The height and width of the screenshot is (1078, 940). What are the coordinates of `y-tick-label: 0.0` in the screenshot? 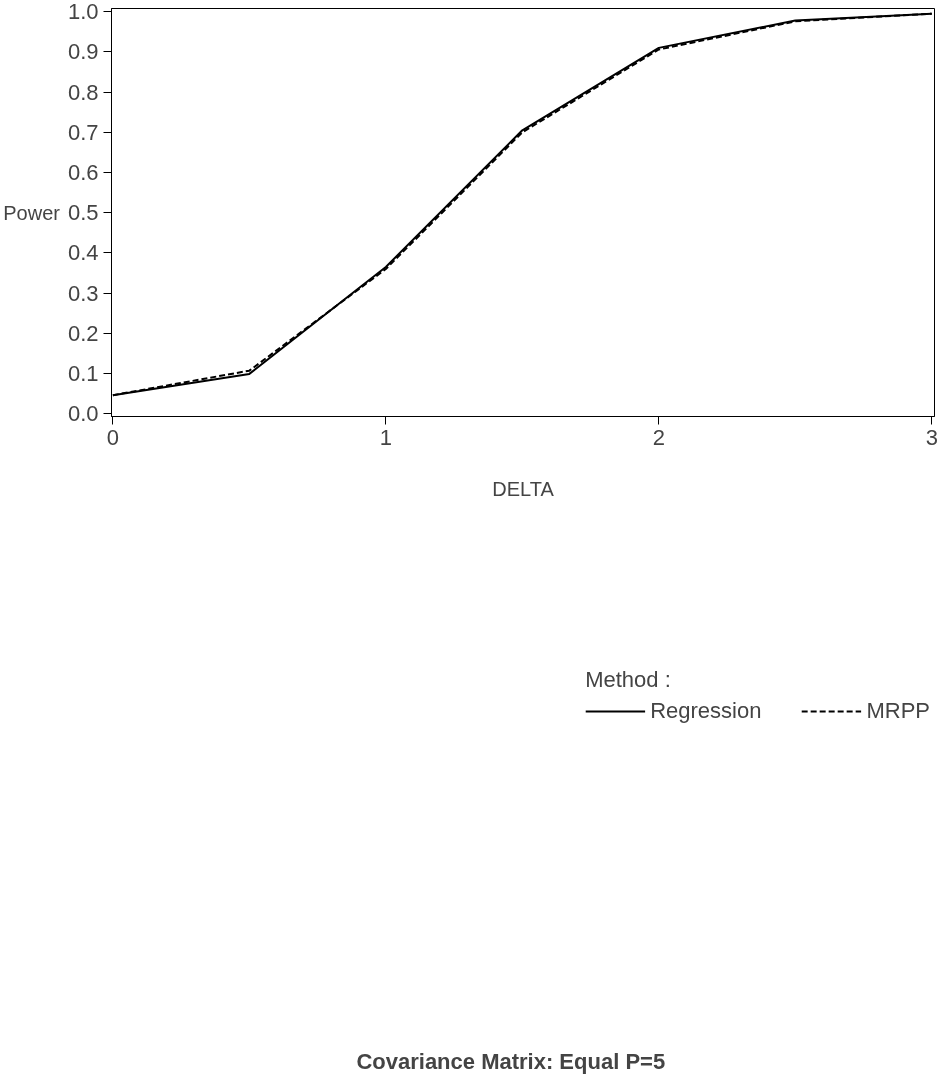 It's located at (83, 414).